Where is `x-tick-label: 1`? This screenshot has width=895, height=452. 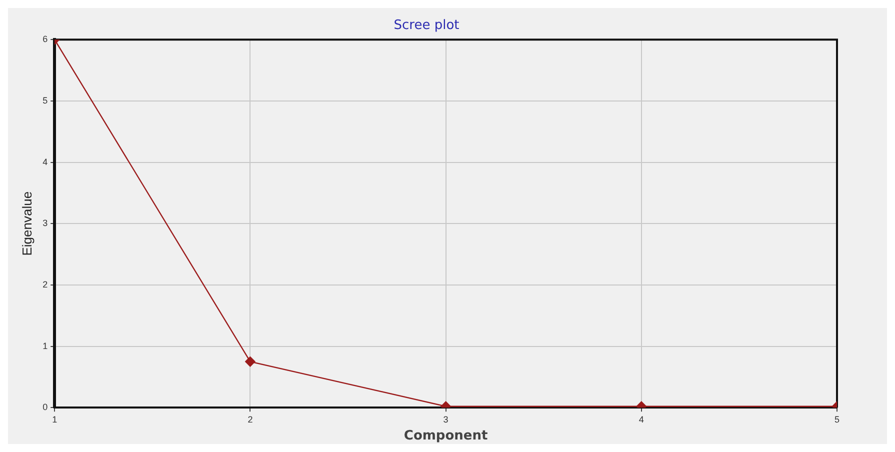 x-tick-label: 1 is located at coordinates (55, 419).